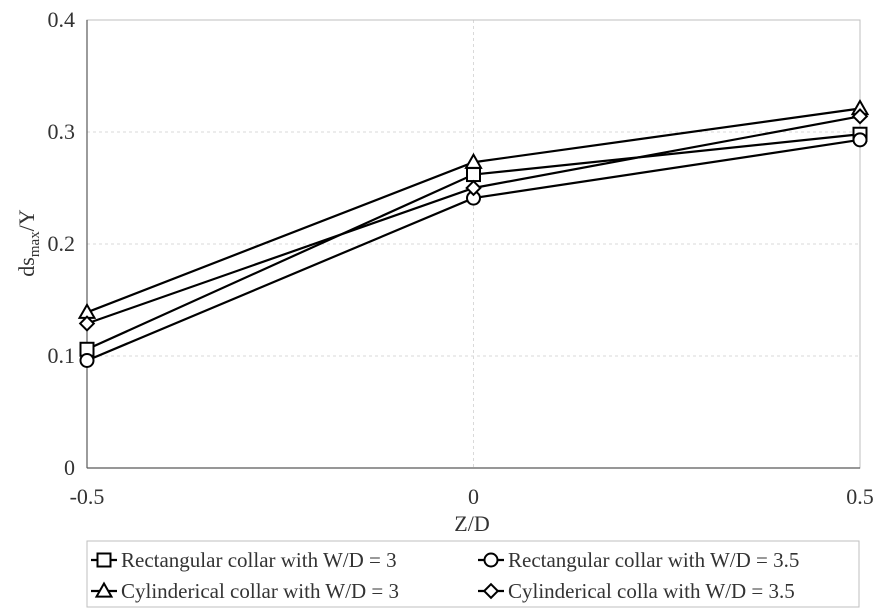  I want to click on x-tick-label: -0.5, so click(87, 496).